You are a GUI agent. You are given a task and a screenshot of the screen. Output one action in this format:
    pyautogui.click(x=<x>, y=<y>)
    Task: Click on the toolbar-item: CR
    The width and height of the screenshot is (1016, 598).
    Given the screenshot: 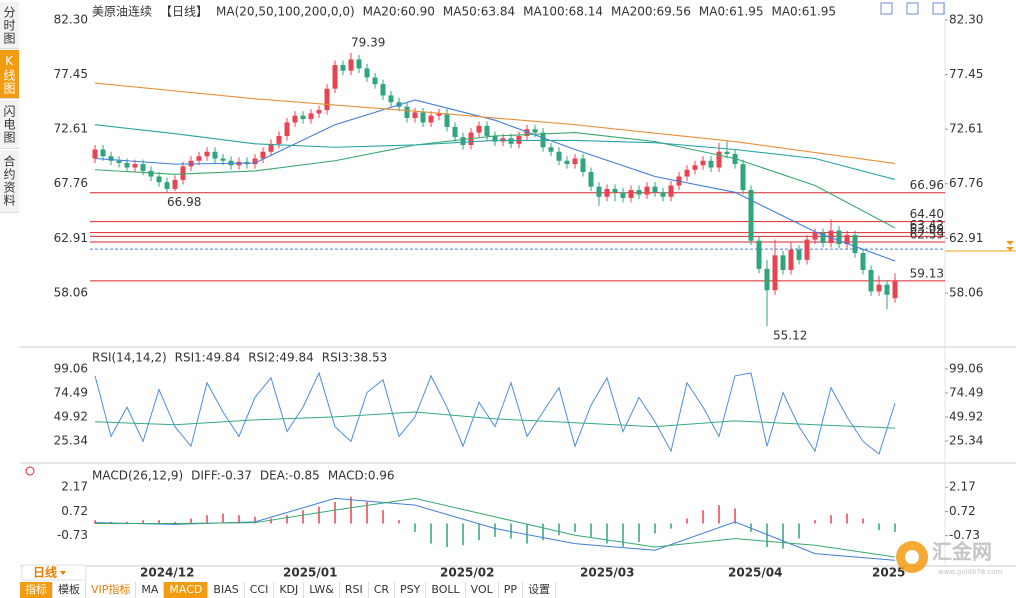 What is the action you would take?
    pyautogui.click(x=382, y=590)
    